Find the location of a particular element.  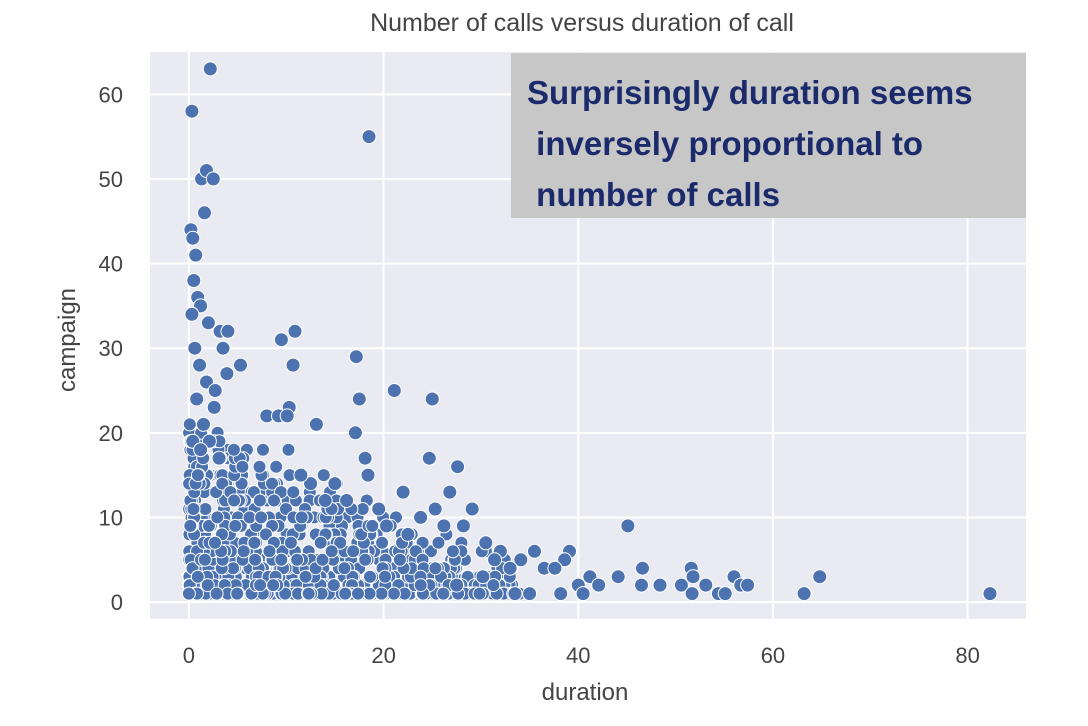

y-axis-label: campaign is located at coordinates (67, 340).